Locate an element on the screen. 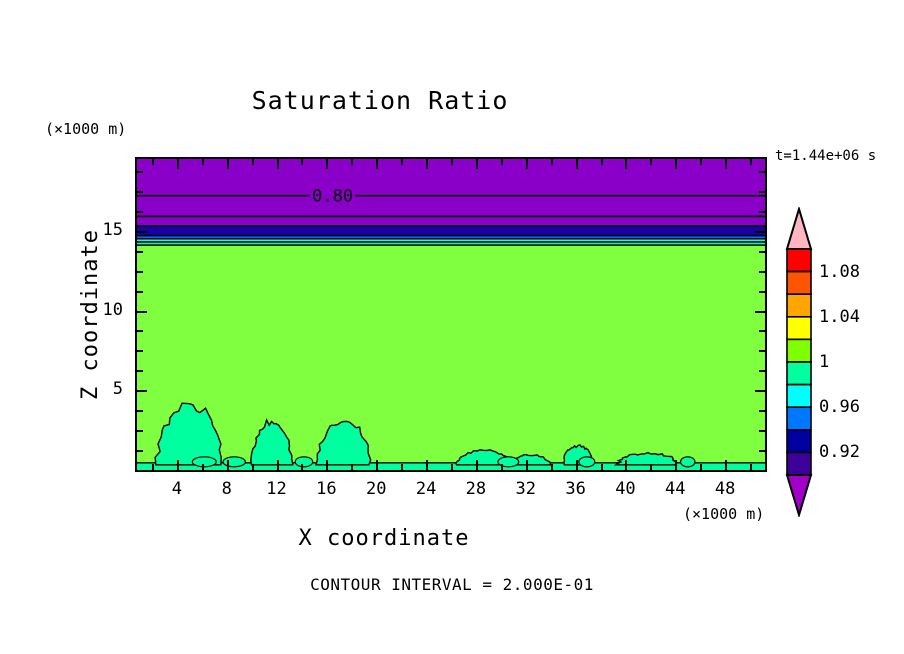 This screenshot has height=654, width=904. x-tick-label: 12 is located at coordinates (276, 489).